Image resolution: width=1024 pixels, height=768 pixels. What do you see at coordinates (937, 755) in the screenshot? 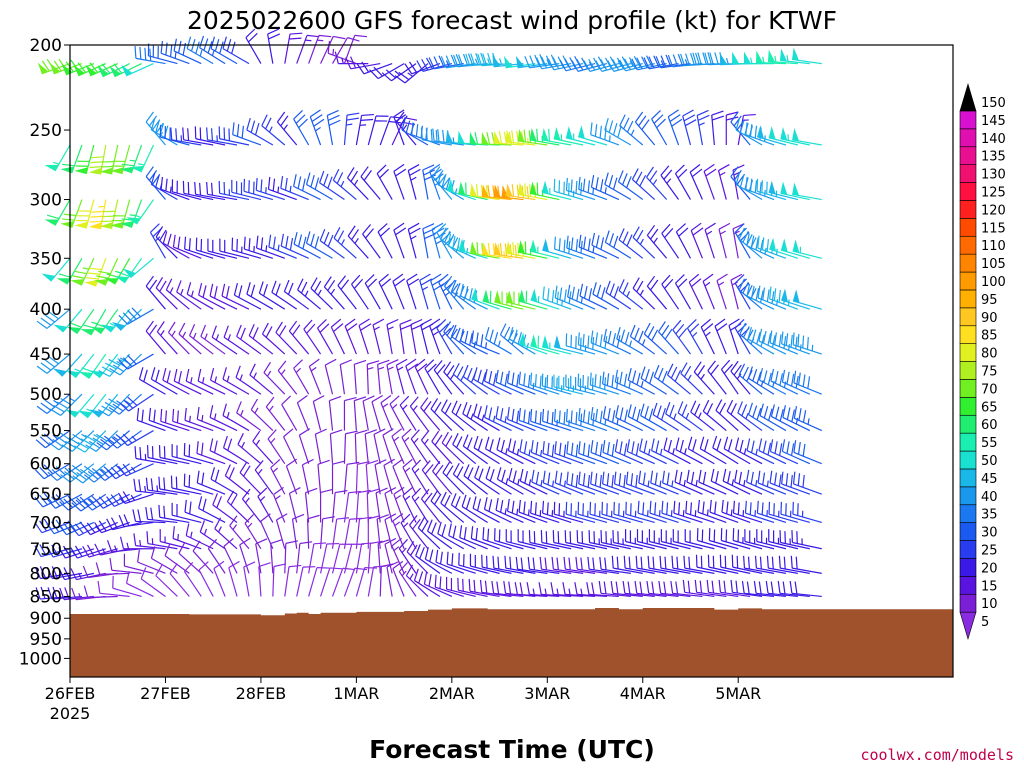
I see `credit-link: coolwx.com/models` at bounding box center [937, 755].